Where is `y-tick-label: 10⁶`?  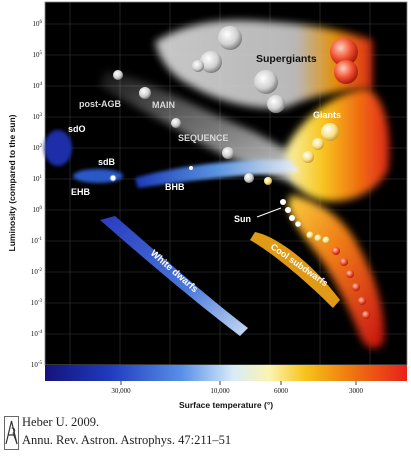 y-tick-label: 10⁶ is located at coordinates (38, 24).